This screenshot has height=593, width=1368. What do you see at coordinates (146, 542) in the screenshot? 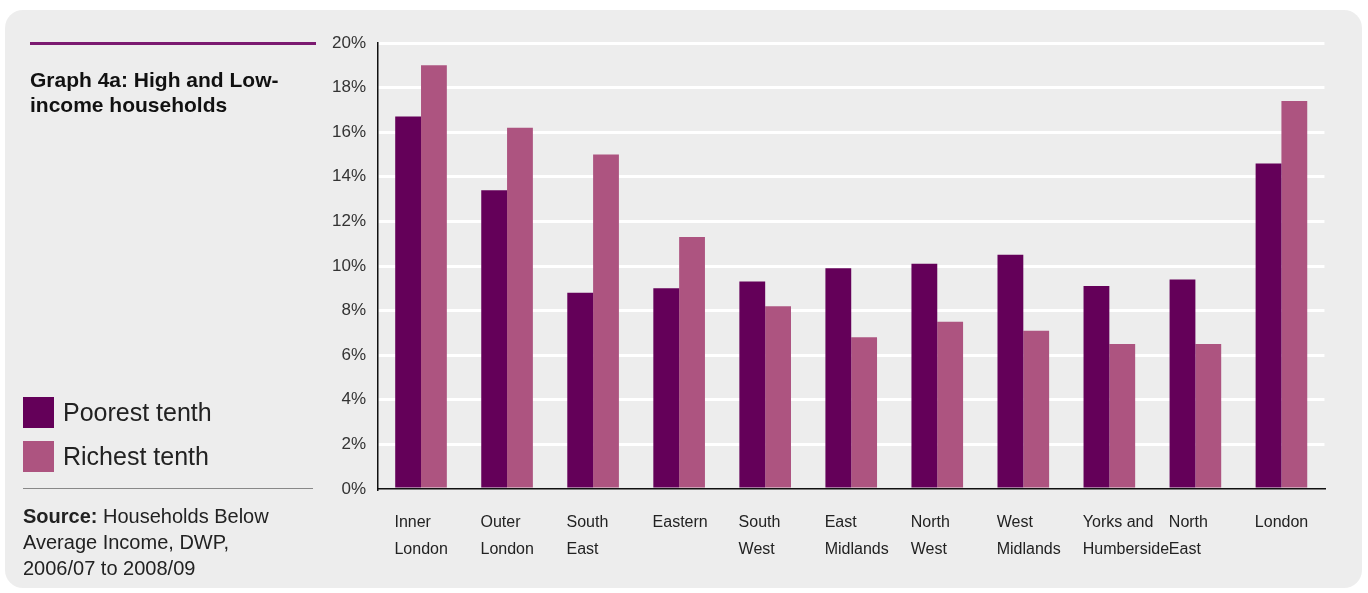
I see `source-note: Source: Households Below Average Income, DWP, 2006/07 to 2008/09` at bounding box center [146, 542].